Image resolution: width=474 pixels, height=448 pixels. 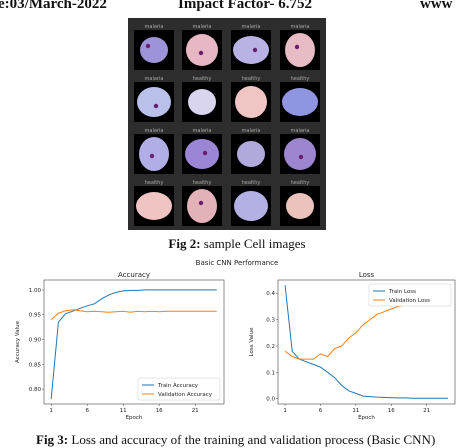 I want to click on x-tick-label: 11, so click(x=123, y=411).